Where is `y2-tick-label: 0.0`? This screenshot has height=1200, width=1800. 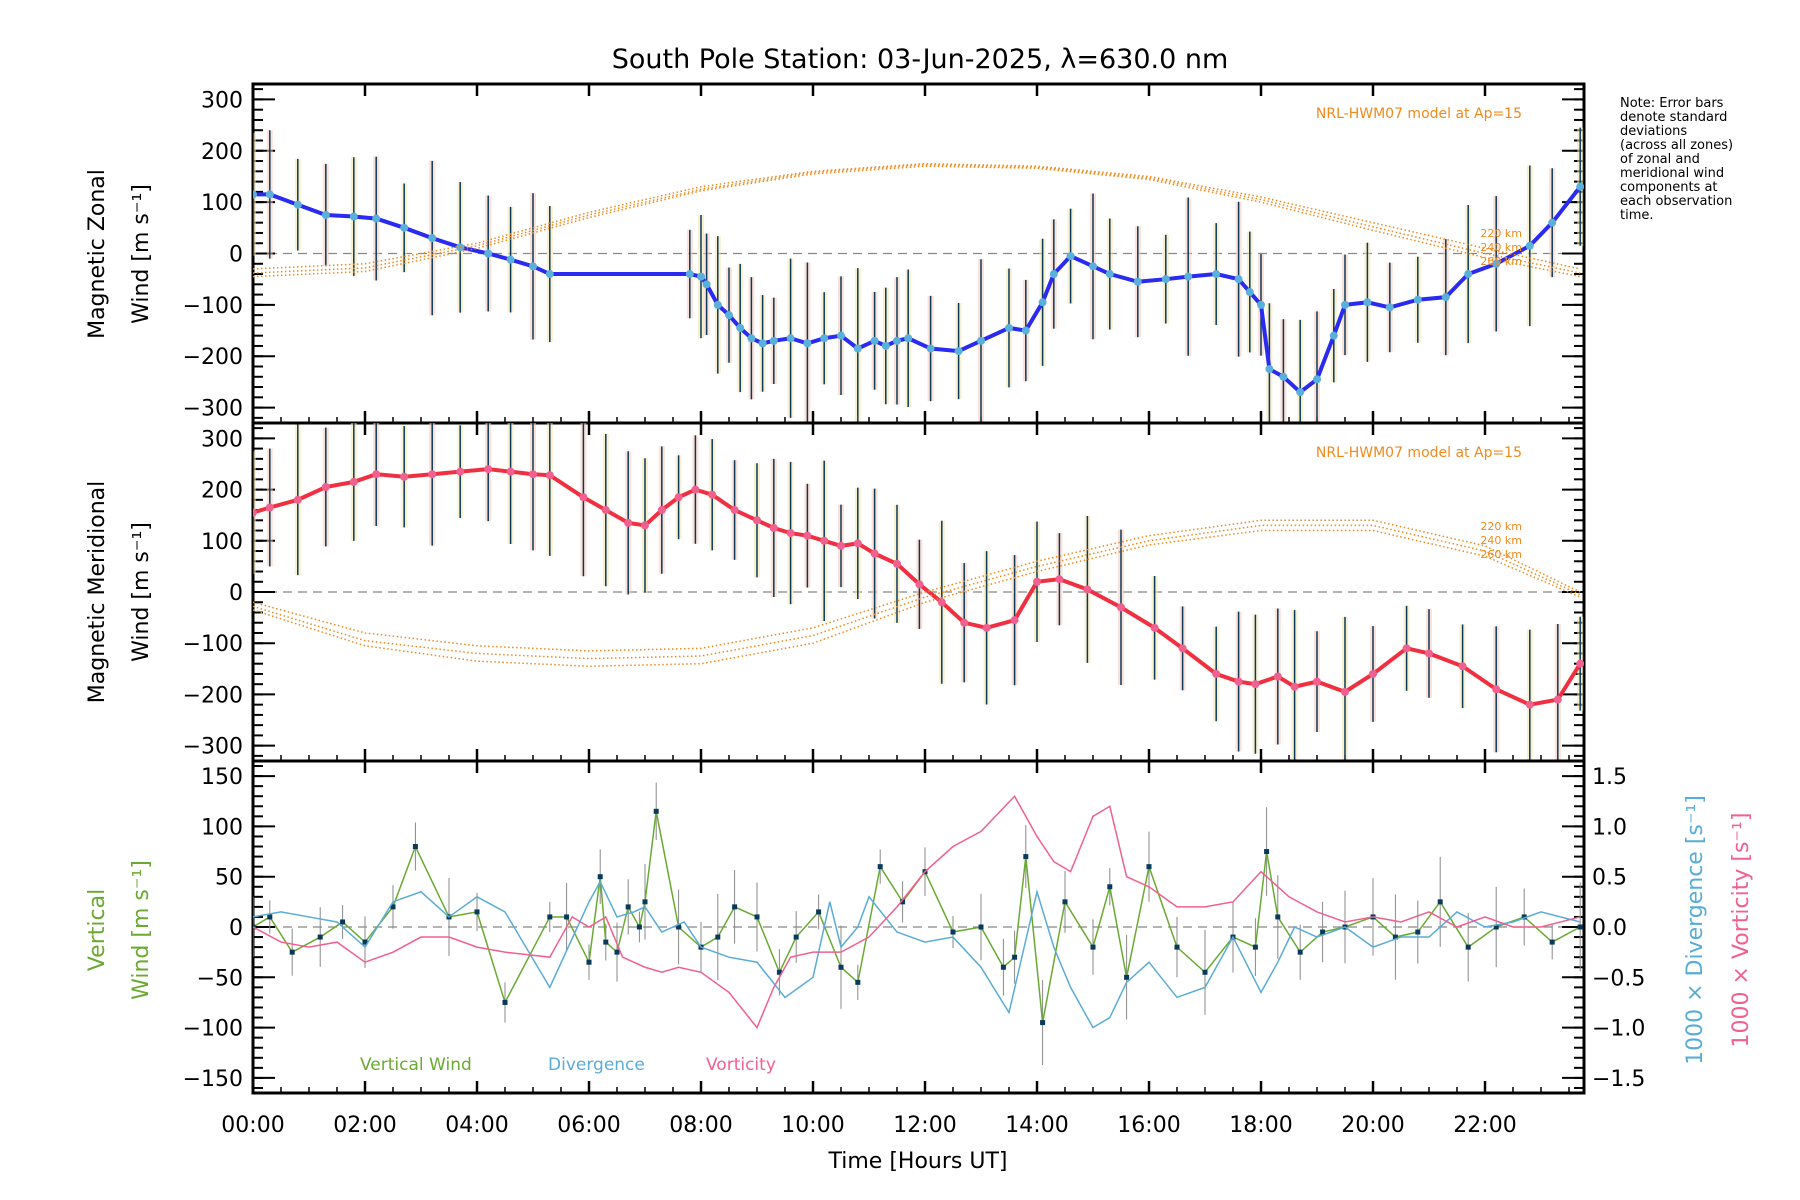 y2-tick-label: 0.0 is located at coordinates (1609, 928).